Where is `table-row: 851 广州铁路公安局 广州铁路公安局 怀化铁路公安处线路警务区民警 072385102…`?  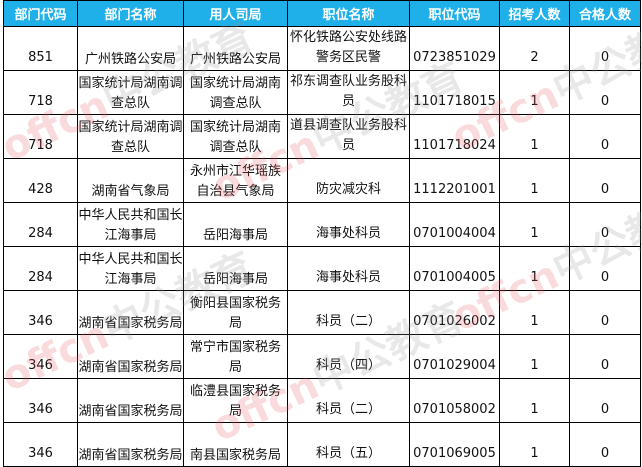
table-row: 851 广州铁路公安局 广州铁路公安局 怀化铁路公安处线路警务区民警 072385102… is located at coordinates (322, 48).